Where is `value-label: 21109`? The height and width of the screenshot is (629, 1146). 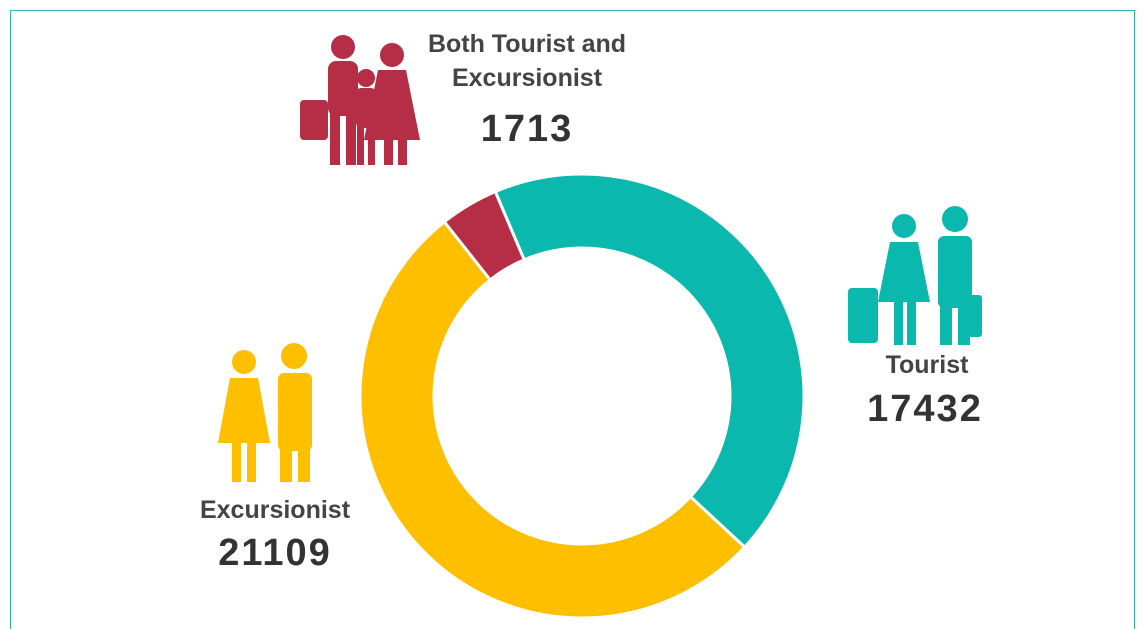 value-label: 21109 is located at coordinates (275, 553).